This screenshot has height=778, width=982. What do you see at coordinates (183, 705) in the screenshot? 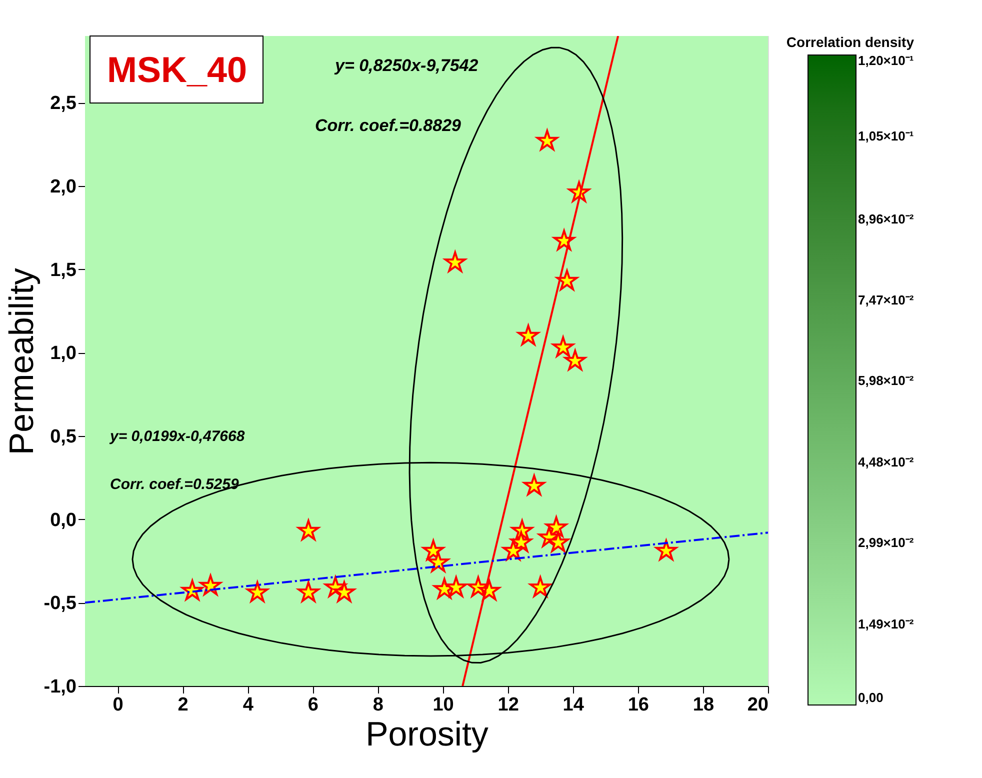
I see `x-tick-label: 2` at bounding box center [183, 705].